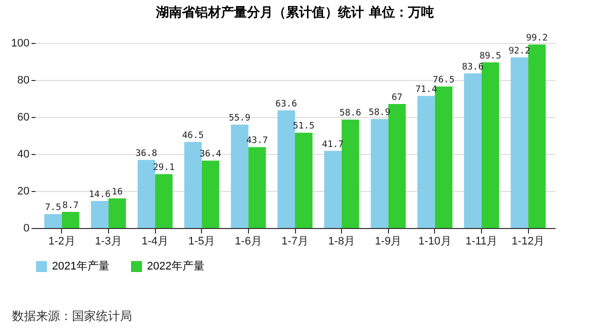 This screenshot has width=590, height=330. Describe the element at coordinates (117, 192) in the screenshot. I see `data-label: 16` at that location.